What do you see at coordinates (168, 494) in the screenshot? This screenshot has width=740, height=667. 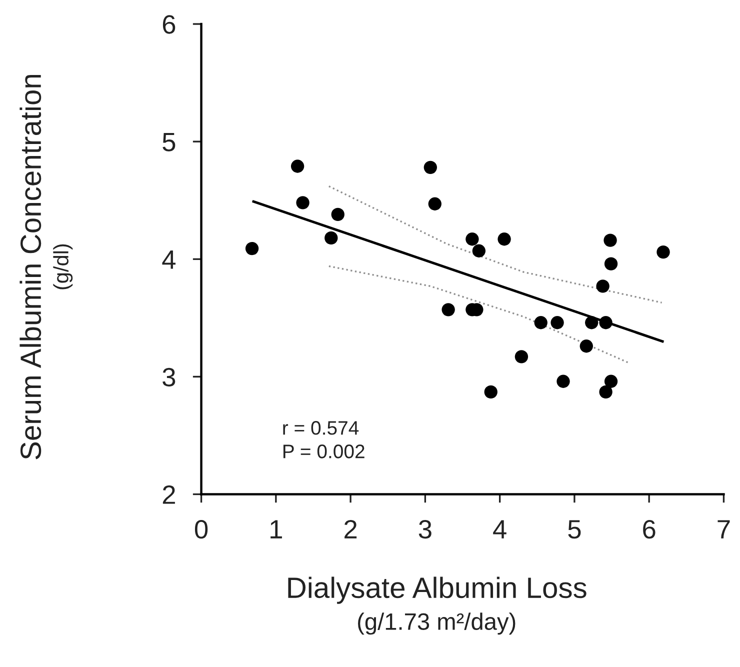 I see `y-tick-label: 2` at bounding box center [168, 494].